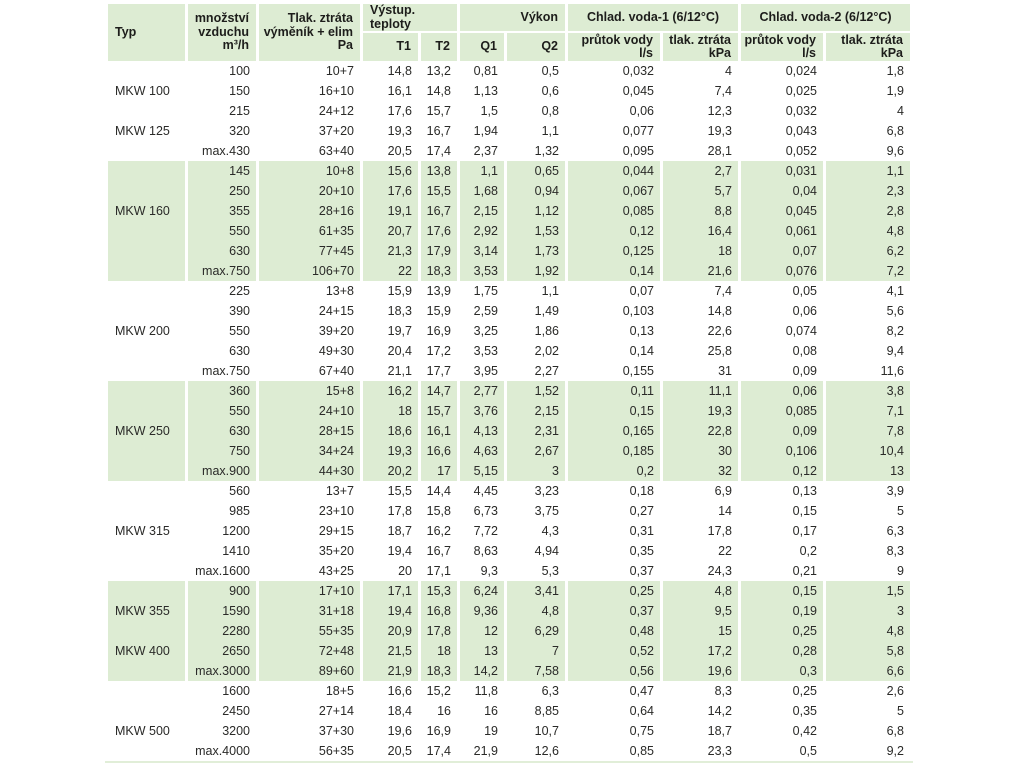  I want to click on value-cell: 12,6, so click(546, 751).